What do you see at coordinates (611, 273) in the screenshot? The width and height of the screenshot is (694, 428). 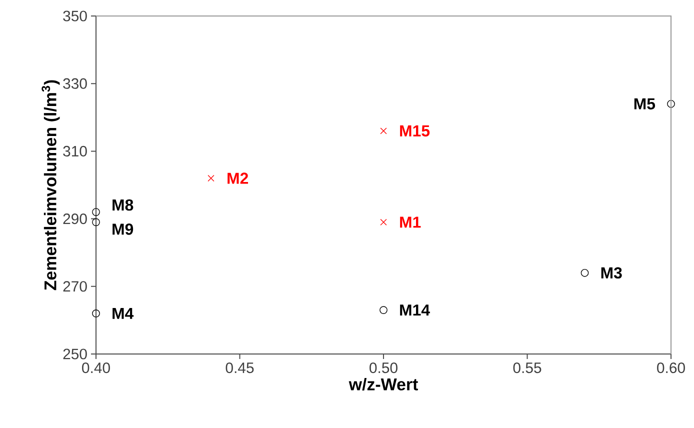 I see `annotation: M3` at bounding box center [611, 273].